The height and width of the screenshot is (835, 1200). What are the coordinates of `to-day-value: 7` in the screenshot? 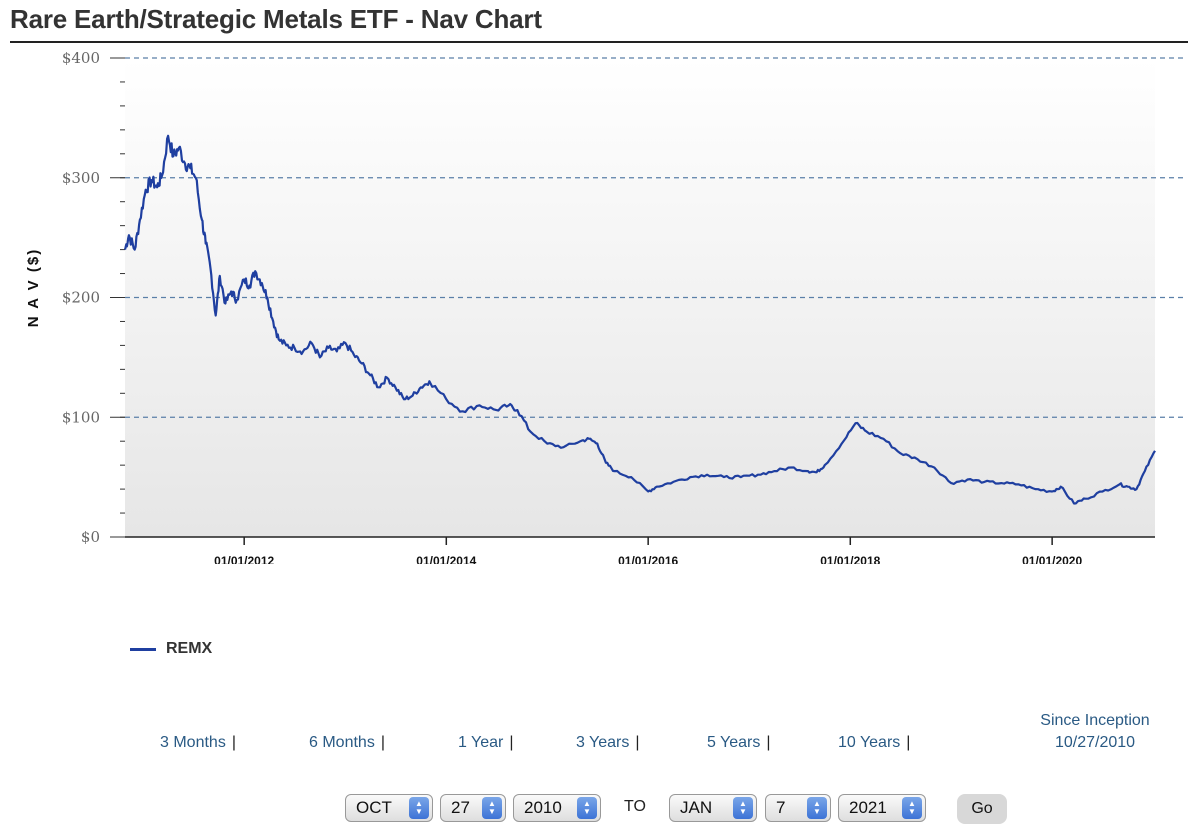 It's located at (781, 807).